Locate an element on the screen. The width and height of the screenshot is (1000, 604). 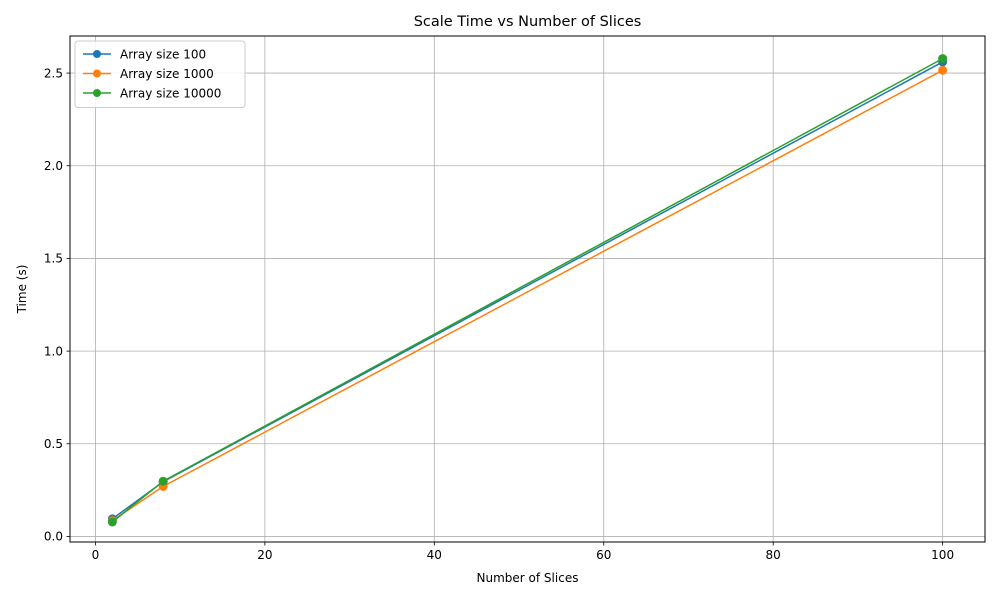
legend-label: Array size 1000 is located at coordinates (167, 74).